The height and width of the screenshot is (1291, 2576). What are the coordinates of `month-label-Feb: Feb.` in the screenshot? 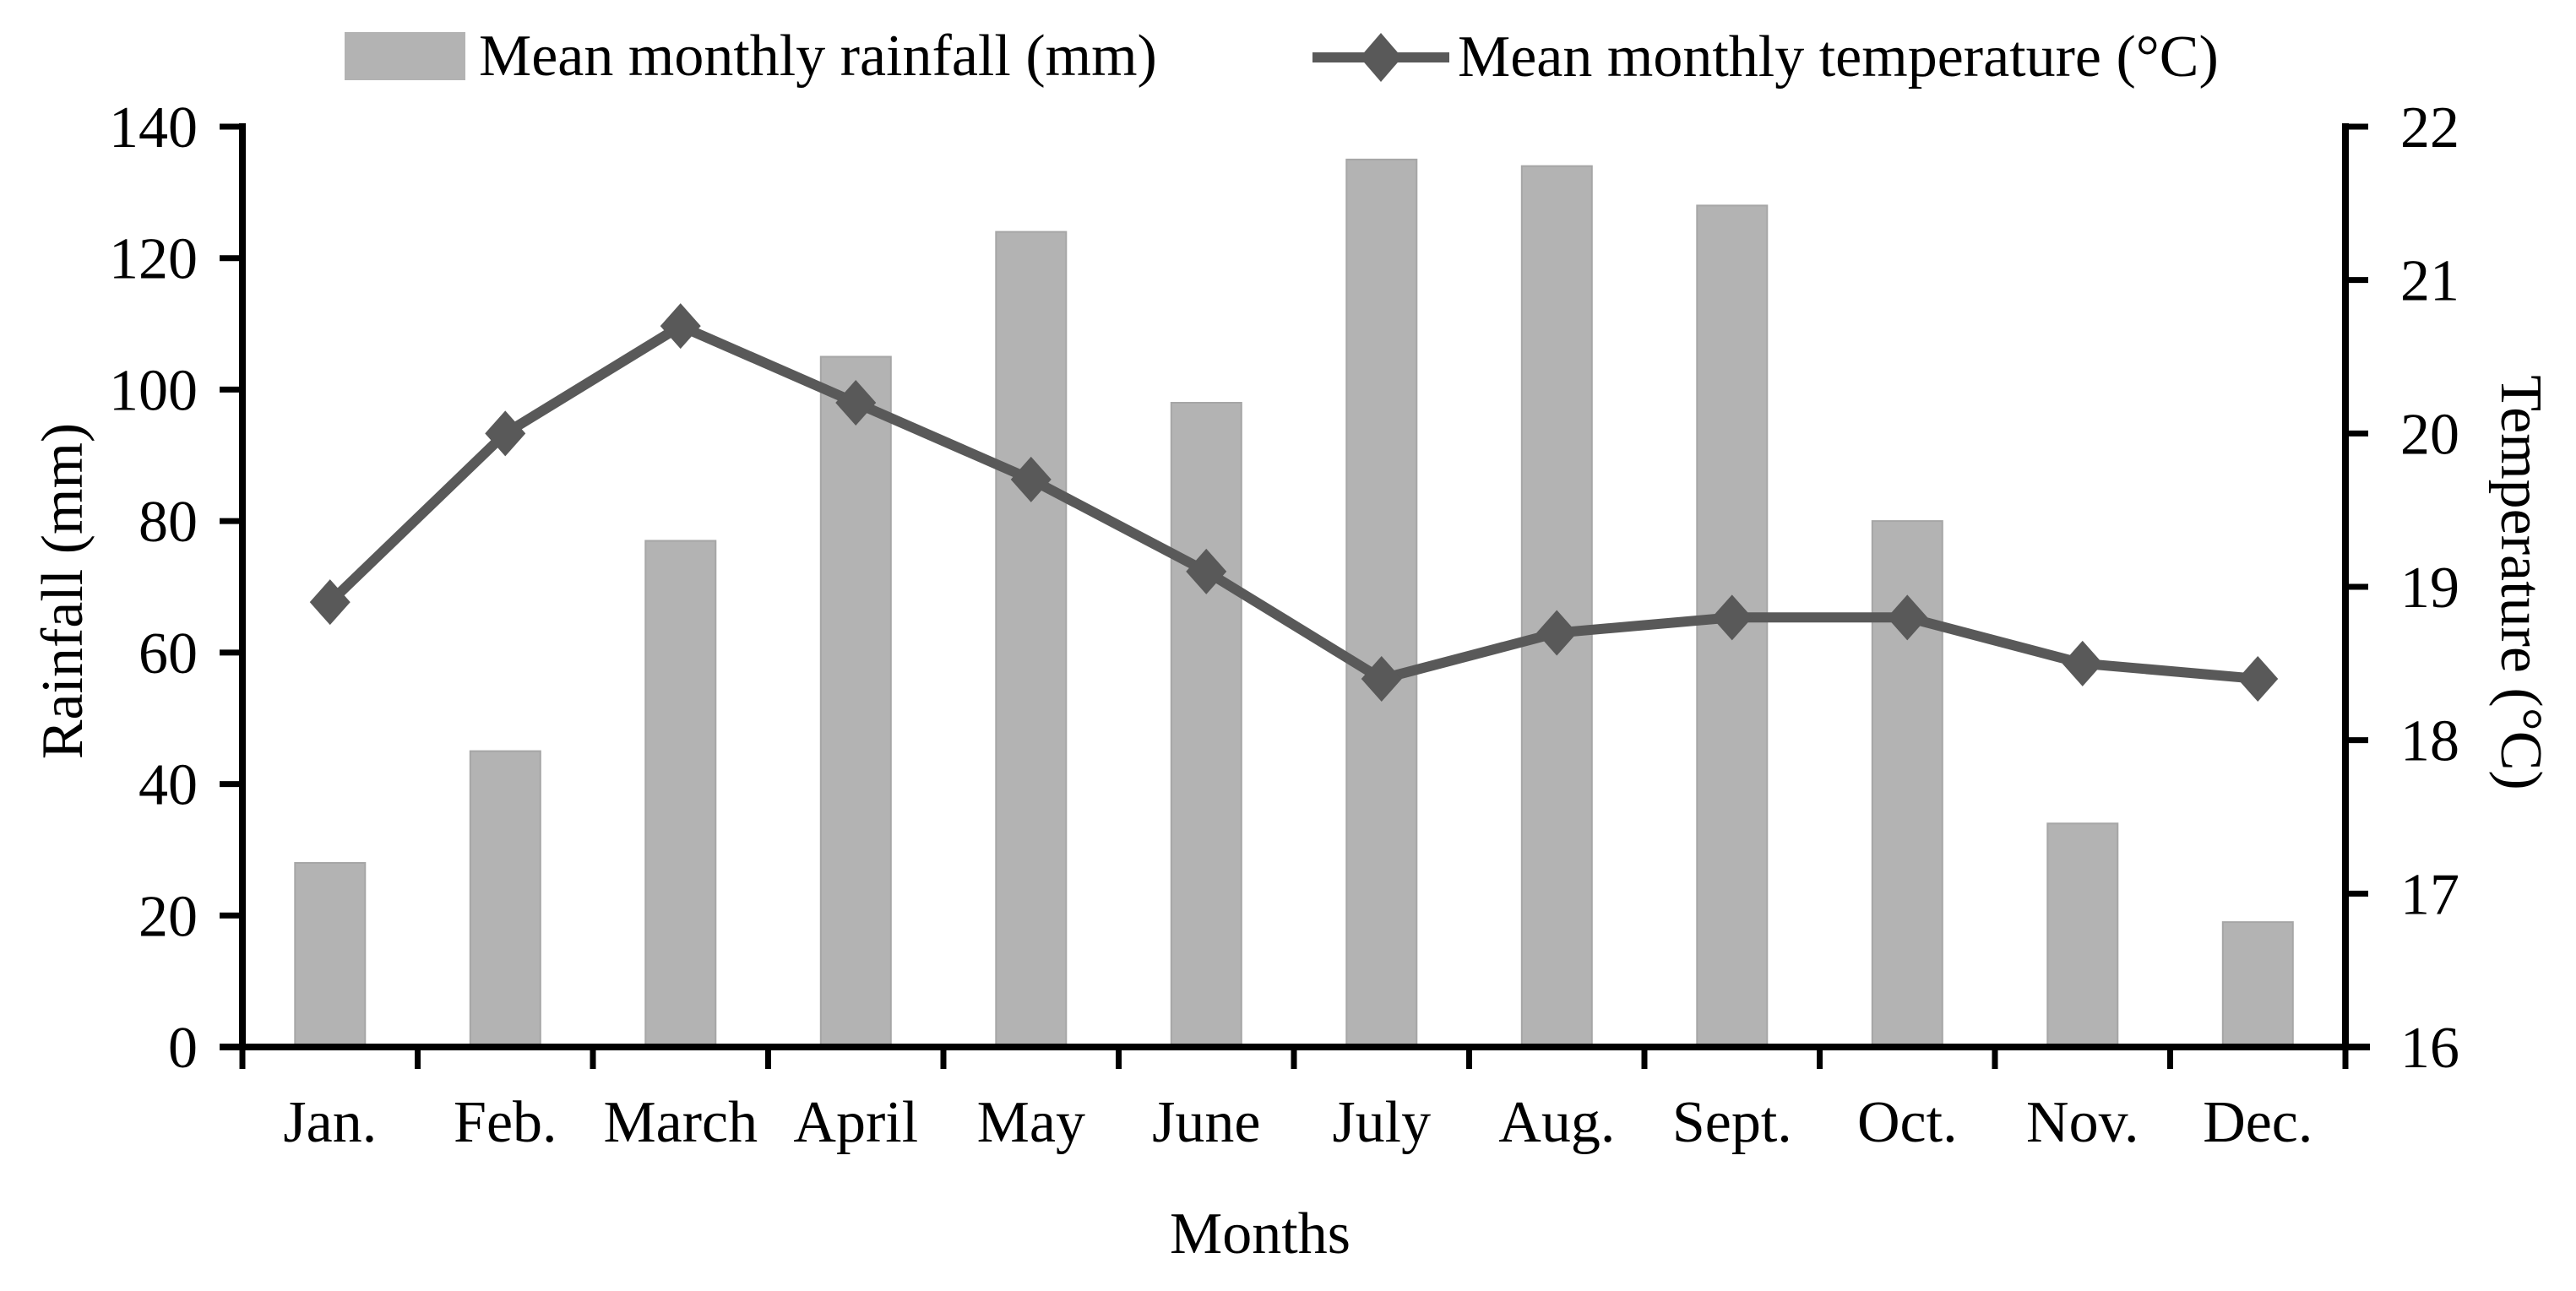 It's located at (505, 1122).